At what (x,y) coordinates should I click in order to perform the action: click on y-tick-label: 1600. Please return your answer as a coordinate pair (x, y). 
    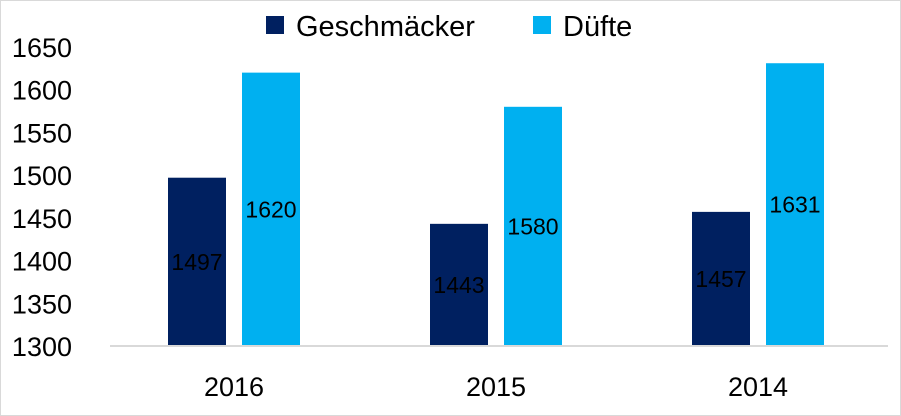
    Looking at the image, I should click on (42, 91).